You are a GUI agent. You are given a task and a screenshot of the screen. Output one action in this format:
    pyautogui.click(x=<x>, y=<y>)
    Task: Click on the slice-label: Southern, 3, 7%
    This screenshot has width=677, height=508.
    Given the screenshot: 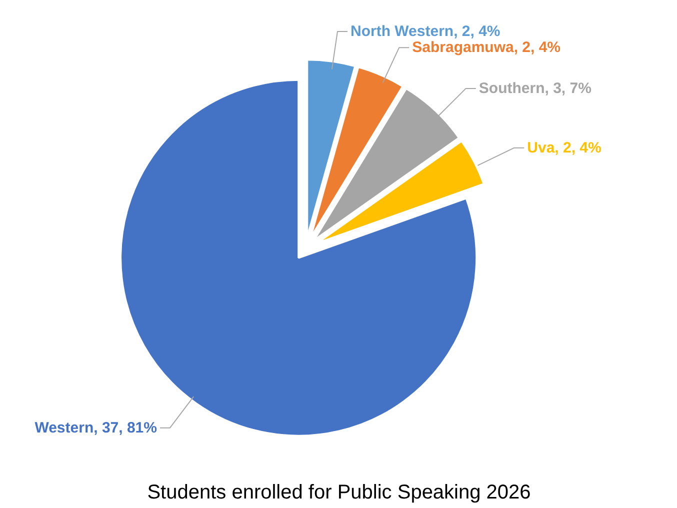 What is the action you would take?
    pyautogui.click(x=535, y=88)
    